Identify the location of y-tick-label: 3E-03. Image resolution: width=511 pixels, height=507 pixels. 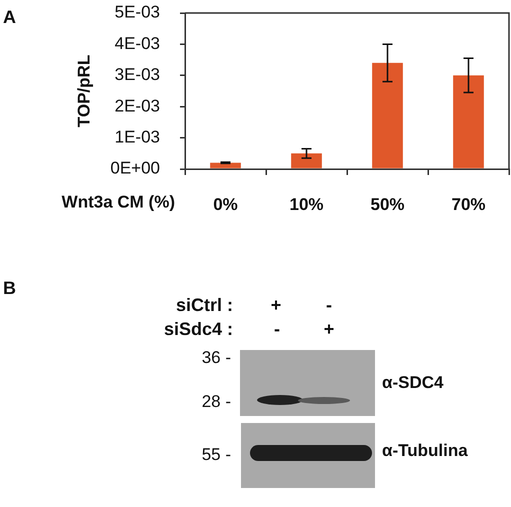
(137, 74).